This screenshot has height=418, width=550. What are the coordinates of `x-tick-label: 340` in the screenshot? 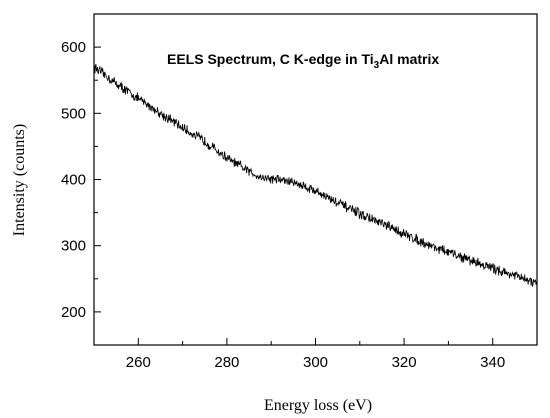 It's located at (492, 362).